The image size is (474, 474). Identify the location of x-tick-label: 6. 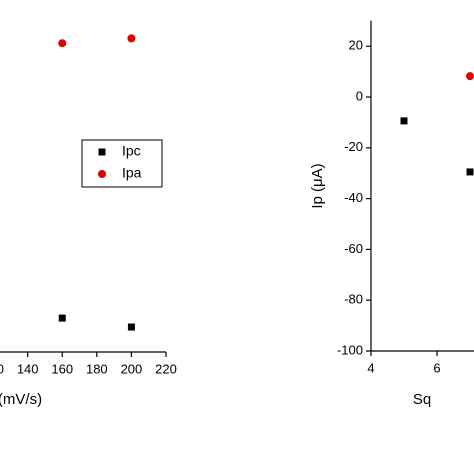
(436, 367).